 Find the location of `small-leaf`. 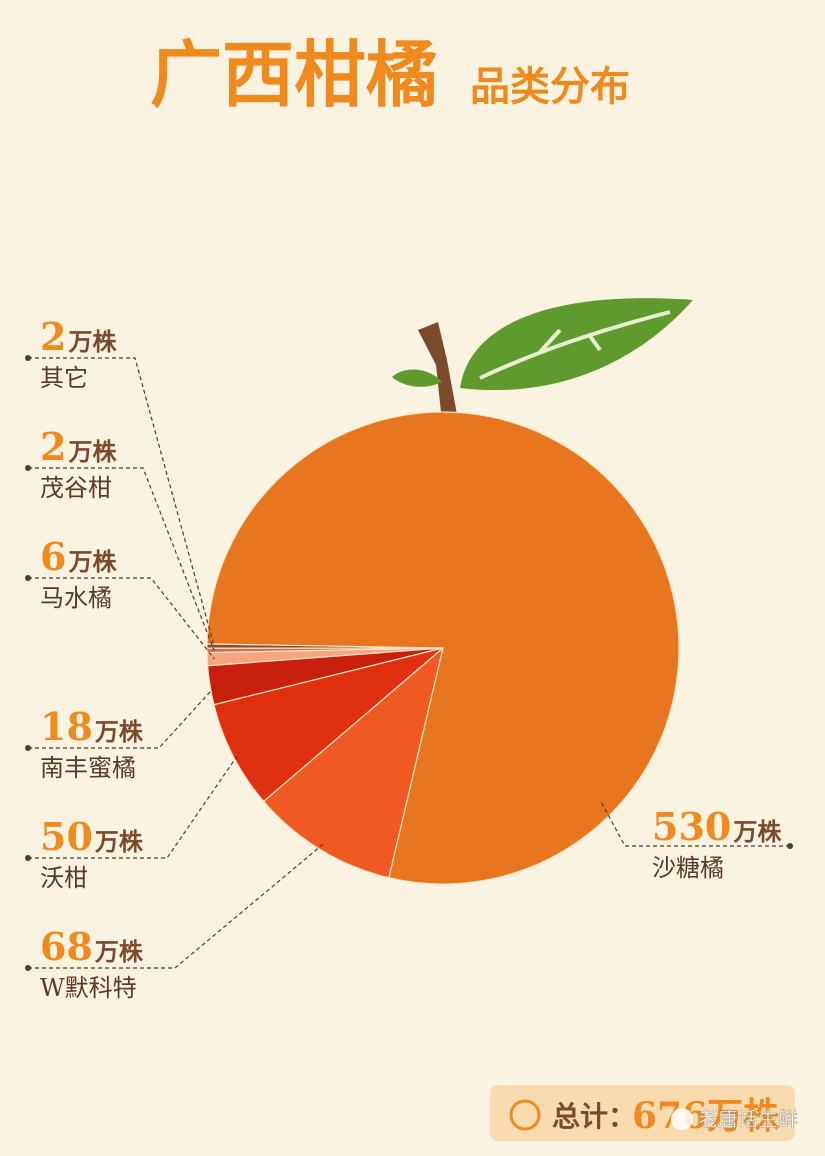

small-leaf is located at coordinates (417, 378).